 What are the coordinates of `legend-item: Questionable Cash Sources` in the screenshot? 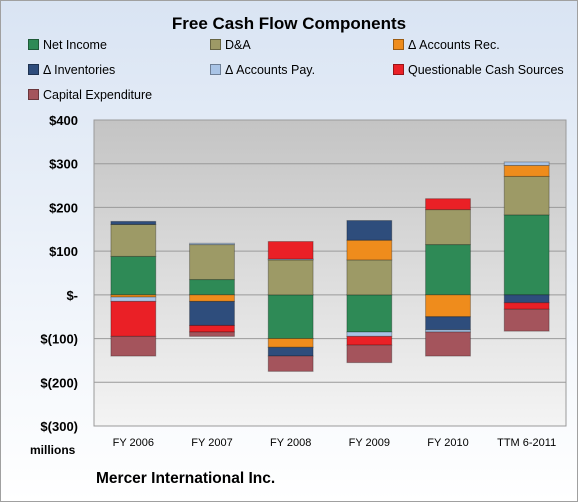 It's located at (478, 70).